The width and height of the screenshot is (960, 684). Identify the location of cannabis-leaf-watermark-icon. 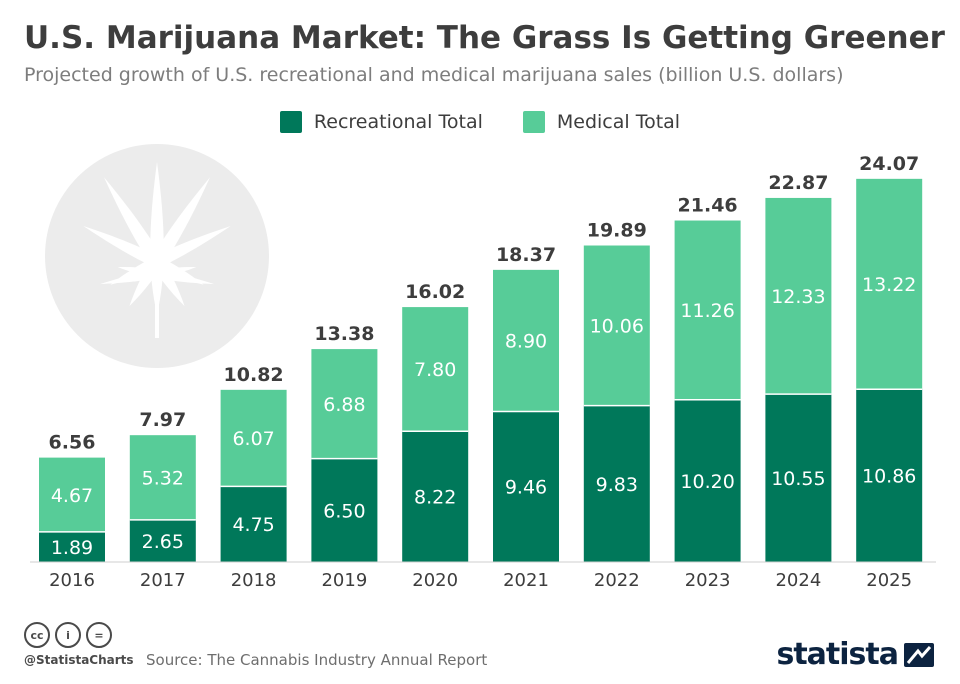
(157, 256).